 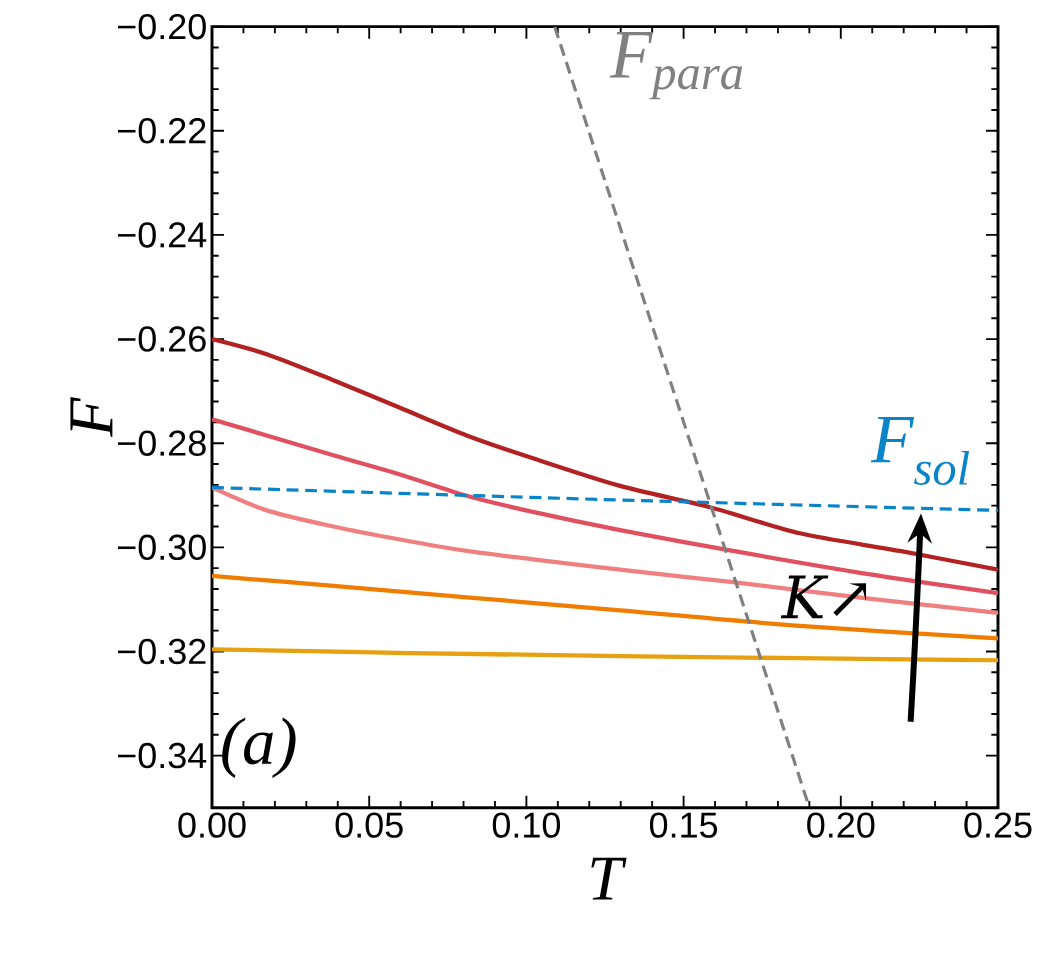 I want to click on y-tick-label: −0.30, so click(x=161, y=547).